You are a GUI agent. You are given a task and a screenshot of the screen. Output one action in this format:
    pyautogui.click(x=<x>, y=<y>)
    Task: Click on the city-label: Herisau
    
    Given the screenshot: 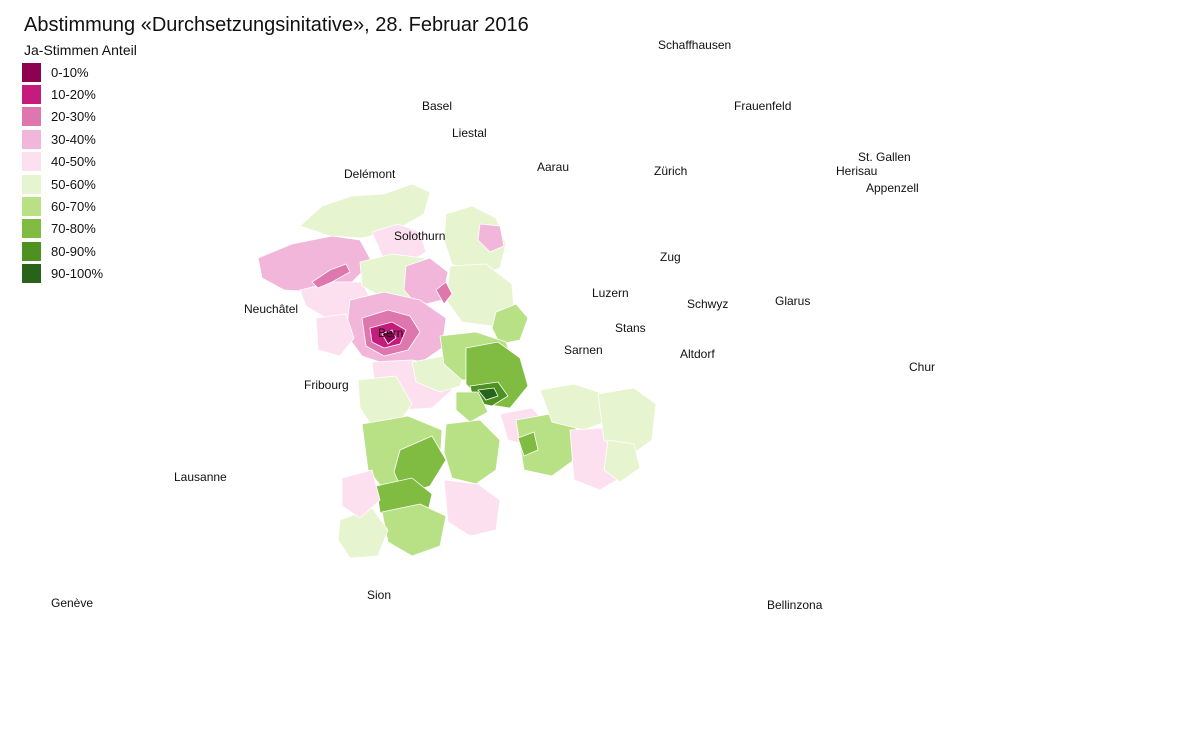 What is the action you would take?
    pyautogui.click(x=856, y=171)
    